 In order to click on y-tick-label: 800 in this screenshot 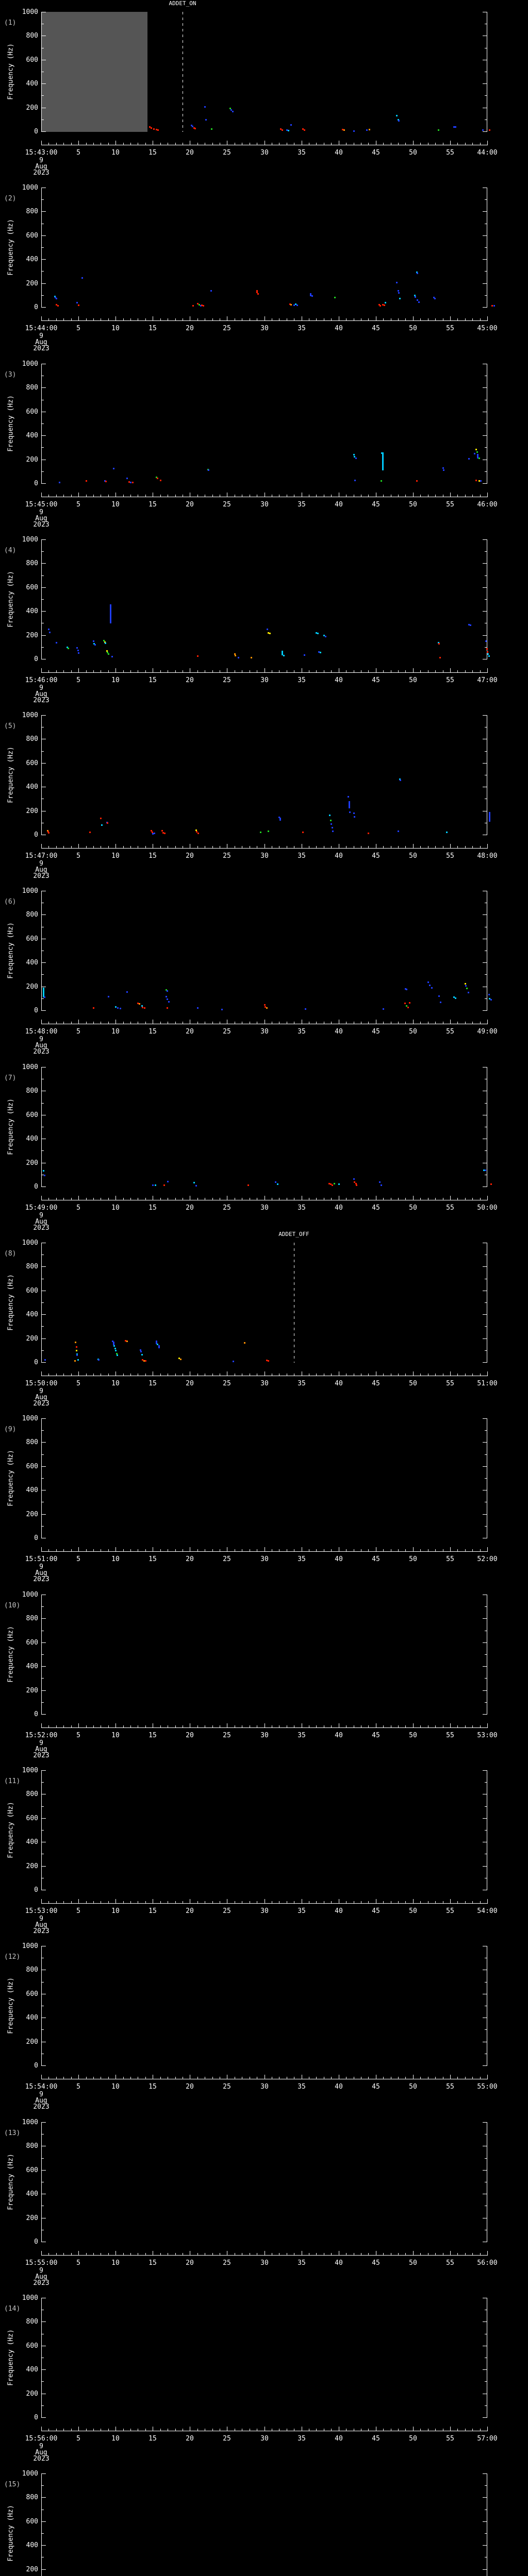, I will do `click(32, 1442)`.